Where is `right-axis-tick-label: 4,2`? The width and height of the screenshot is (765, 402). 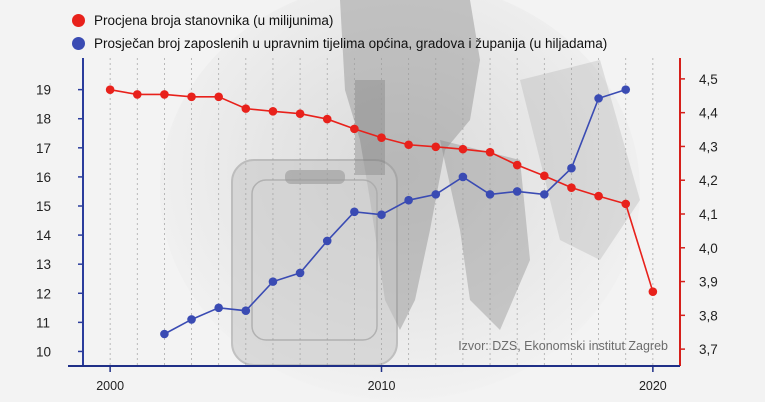 right-axis-tick-label: 4,2 is located at coordinates (708, 180).